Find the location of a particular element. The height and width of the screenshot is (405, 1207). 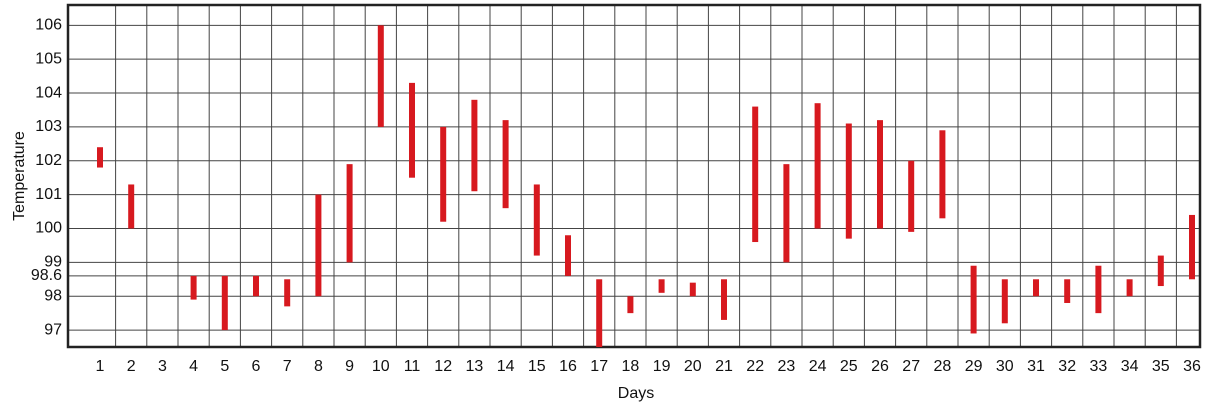

x-tick-label: 1 is located at coordinates (100, 366).